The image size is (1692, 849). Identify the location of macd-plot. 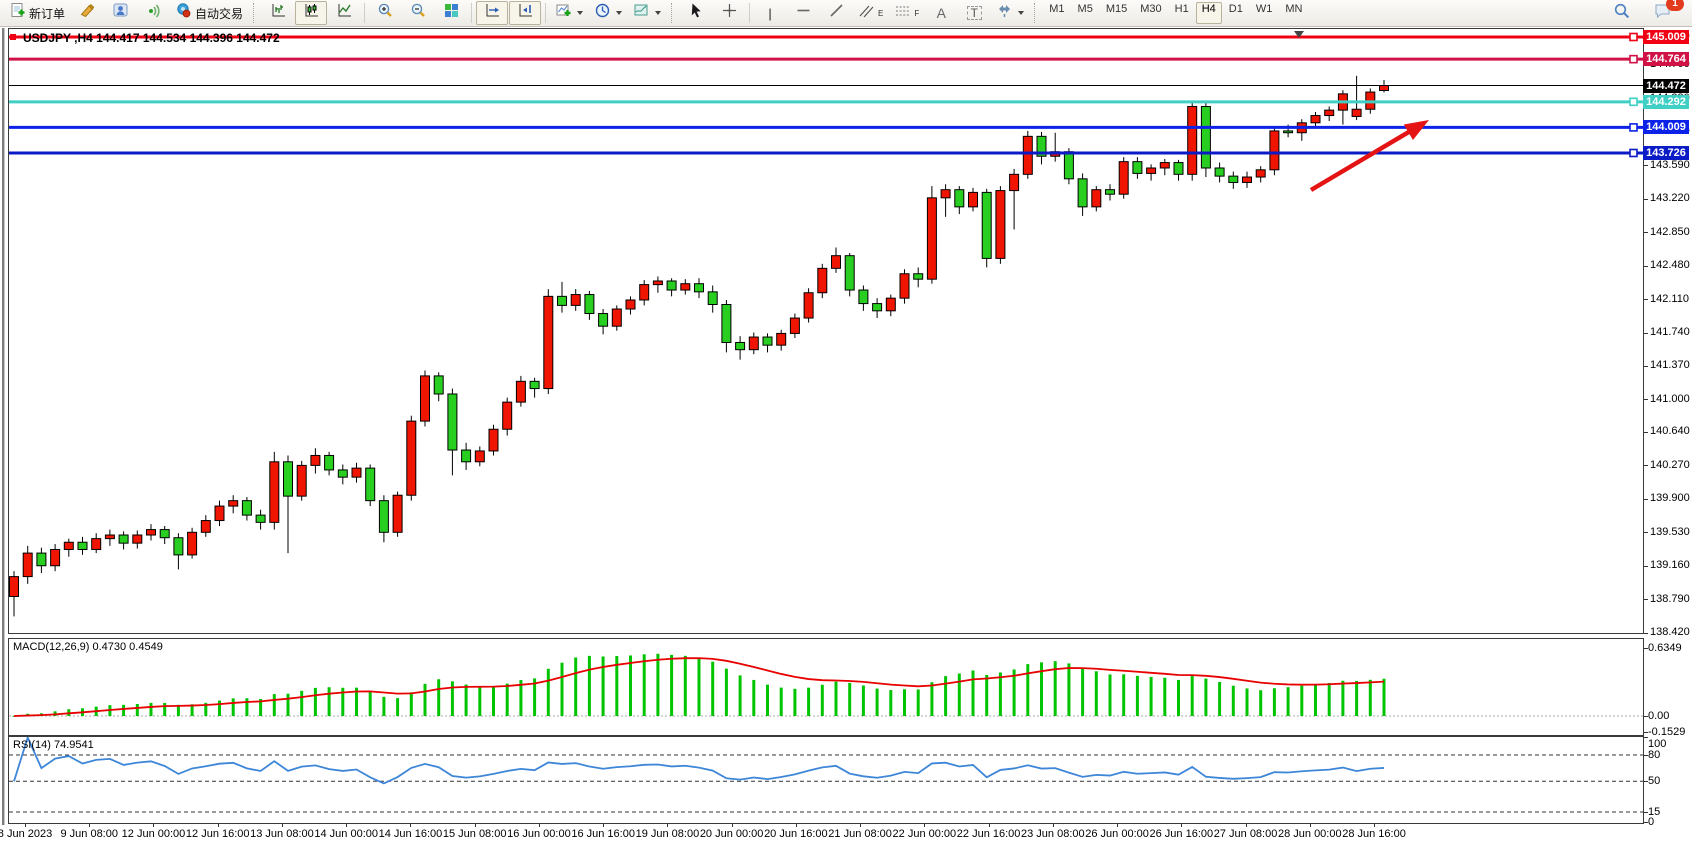
(826, 687).